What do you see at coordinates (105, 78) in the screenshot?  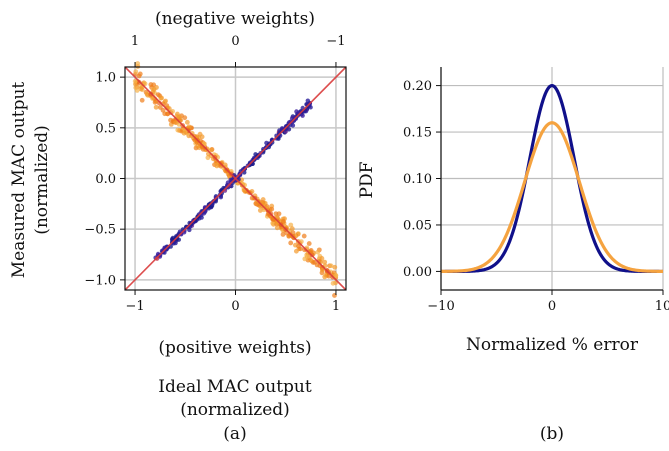 I see `panel-a-y-tick-label-4: 1.0` at bounding box center [105, 78].